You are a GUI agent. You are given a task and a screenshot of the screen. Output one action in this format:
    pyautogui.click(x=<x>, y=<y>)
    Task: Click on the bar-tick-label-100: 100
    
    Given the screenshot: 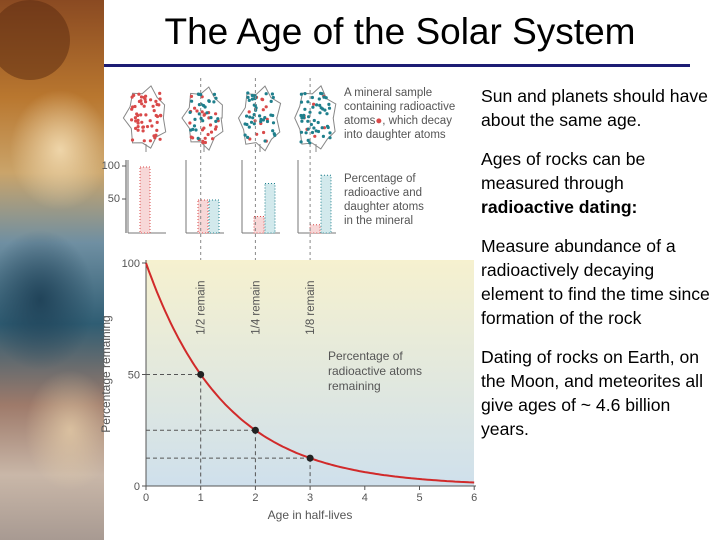 What is the action you would take?
    pyautogui.click(x=111, y=166)
    